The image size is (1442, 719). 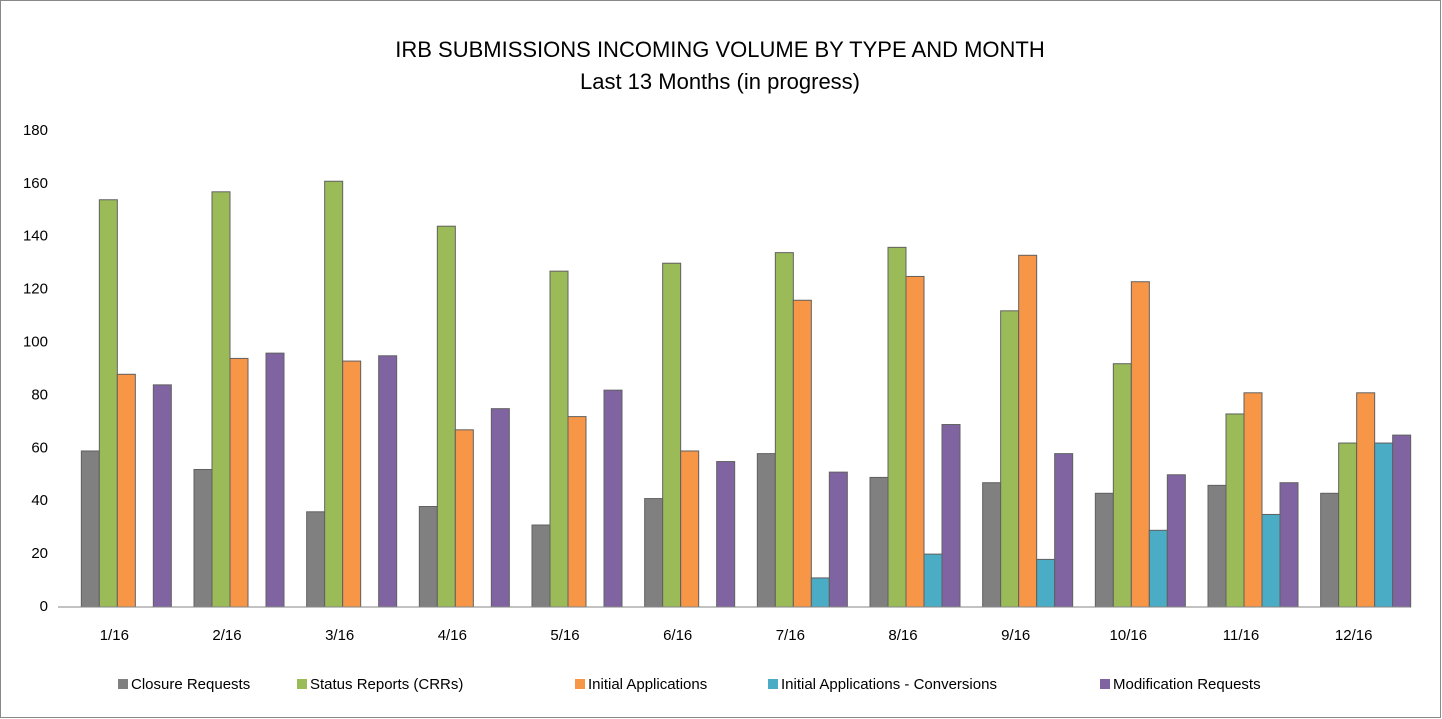 I want to click on legend-label: Initial Applications, so click(x=647, y=684).